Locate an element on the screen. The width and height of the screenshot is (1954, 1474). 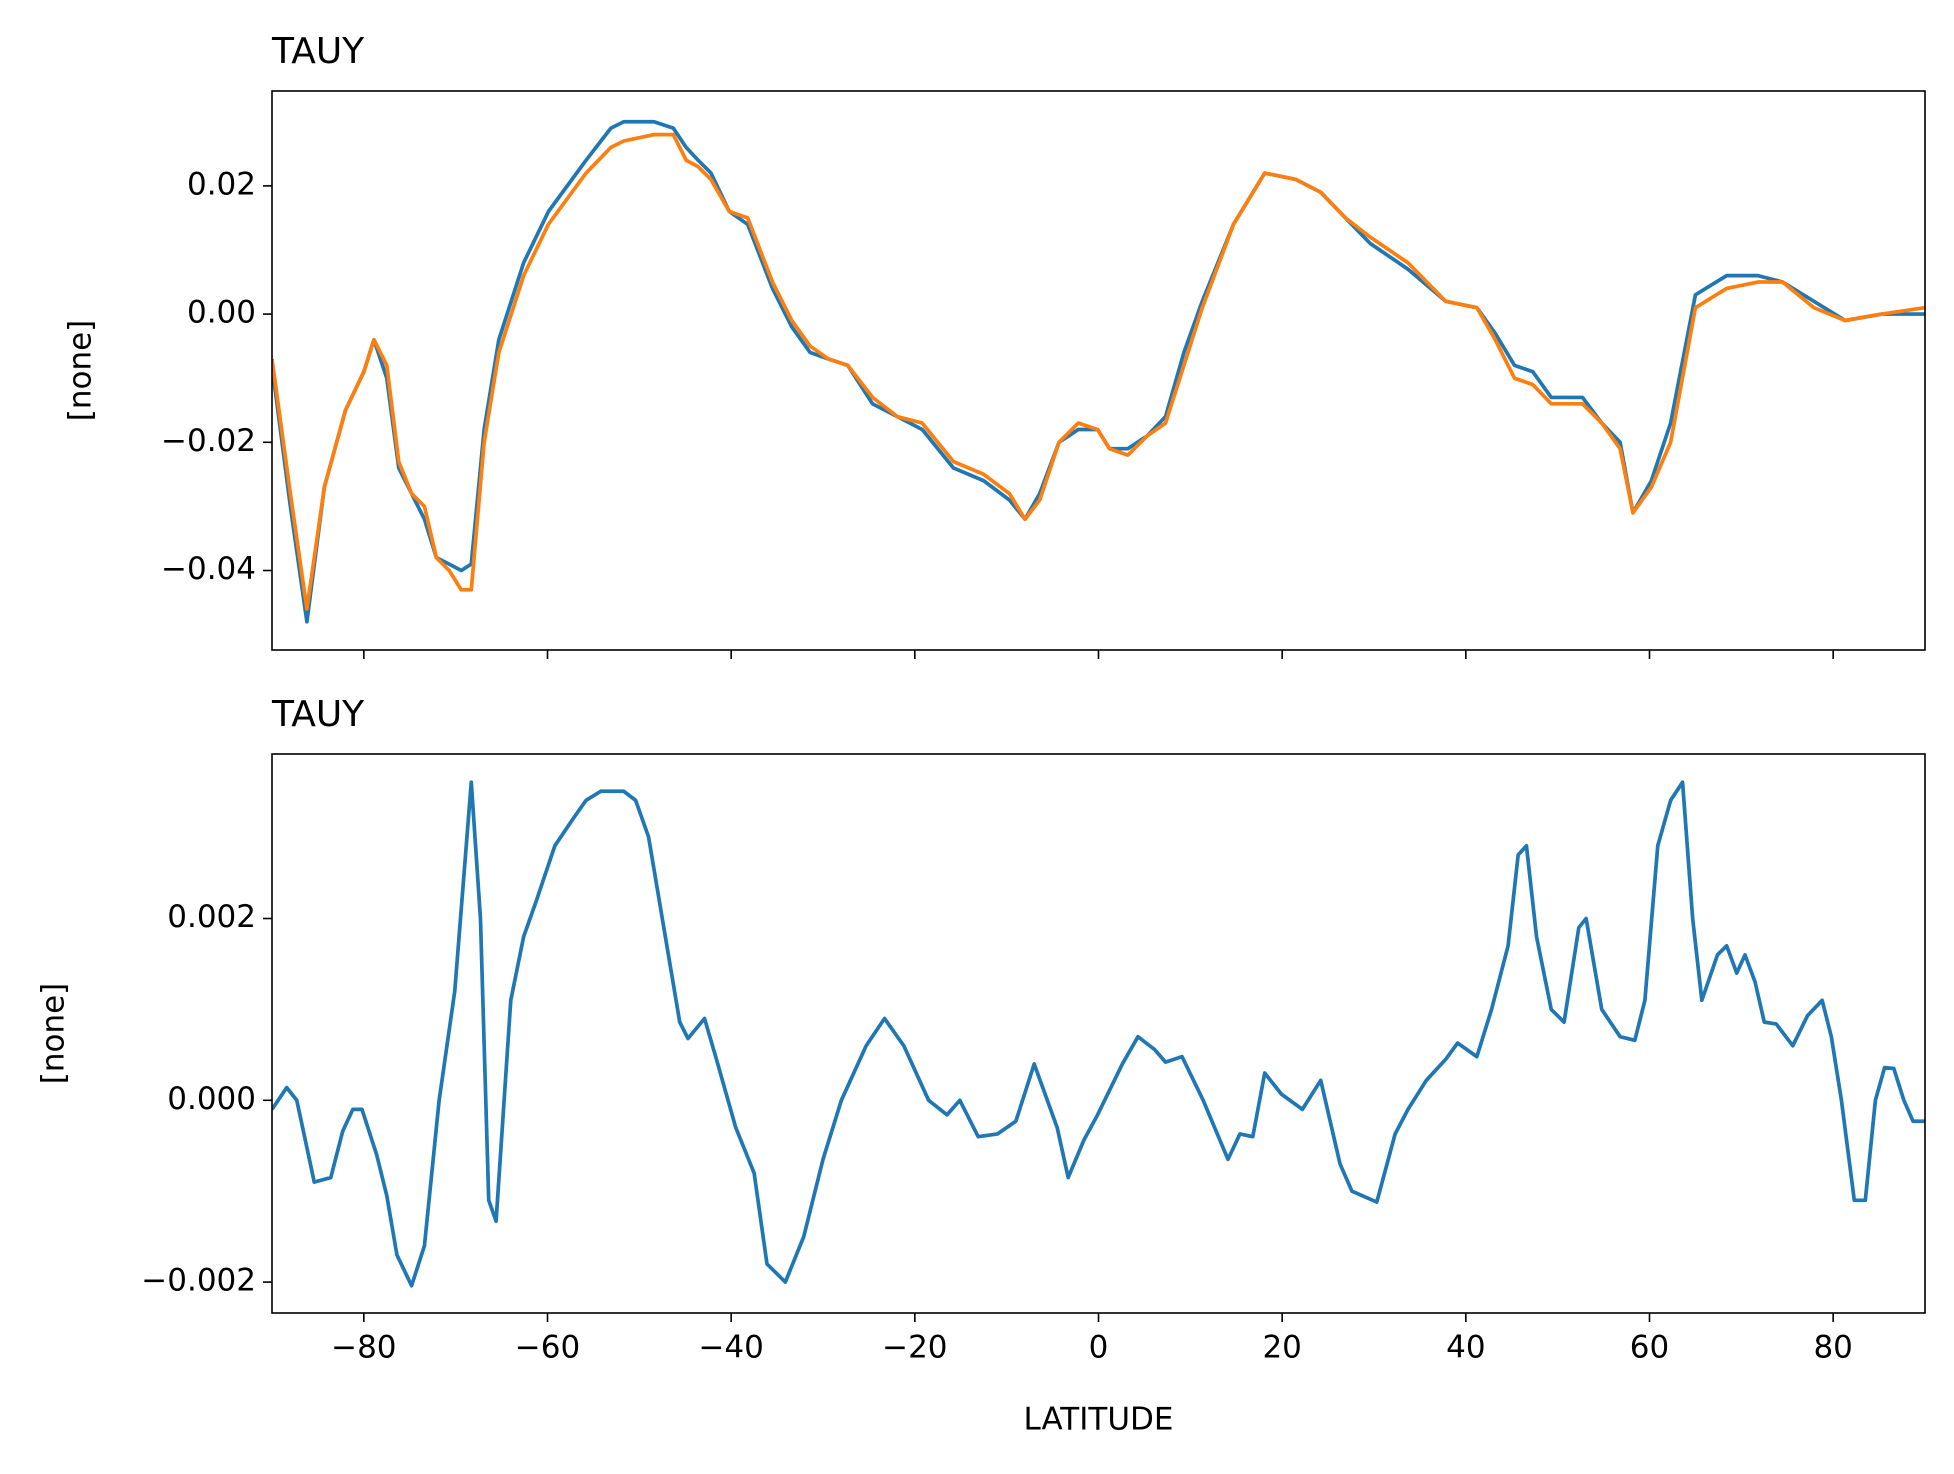
x-tick-label: −80 is located at coordinates (363, 1348).